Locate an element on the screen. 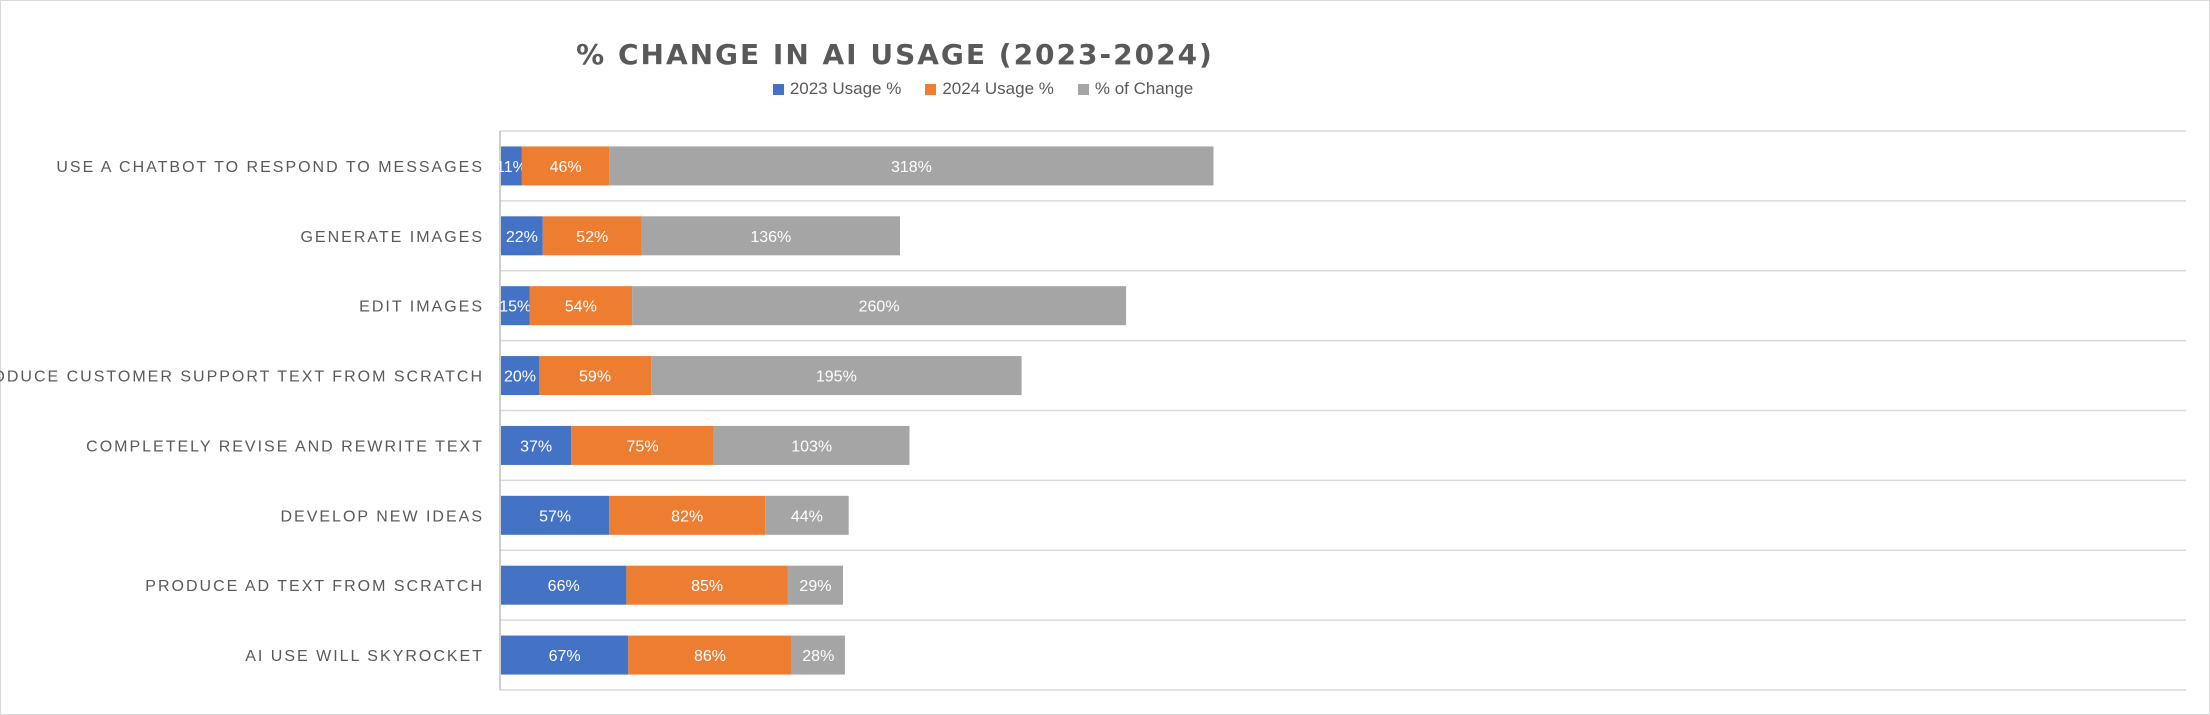  data-label: 318% is located at coordinates (911, 167).